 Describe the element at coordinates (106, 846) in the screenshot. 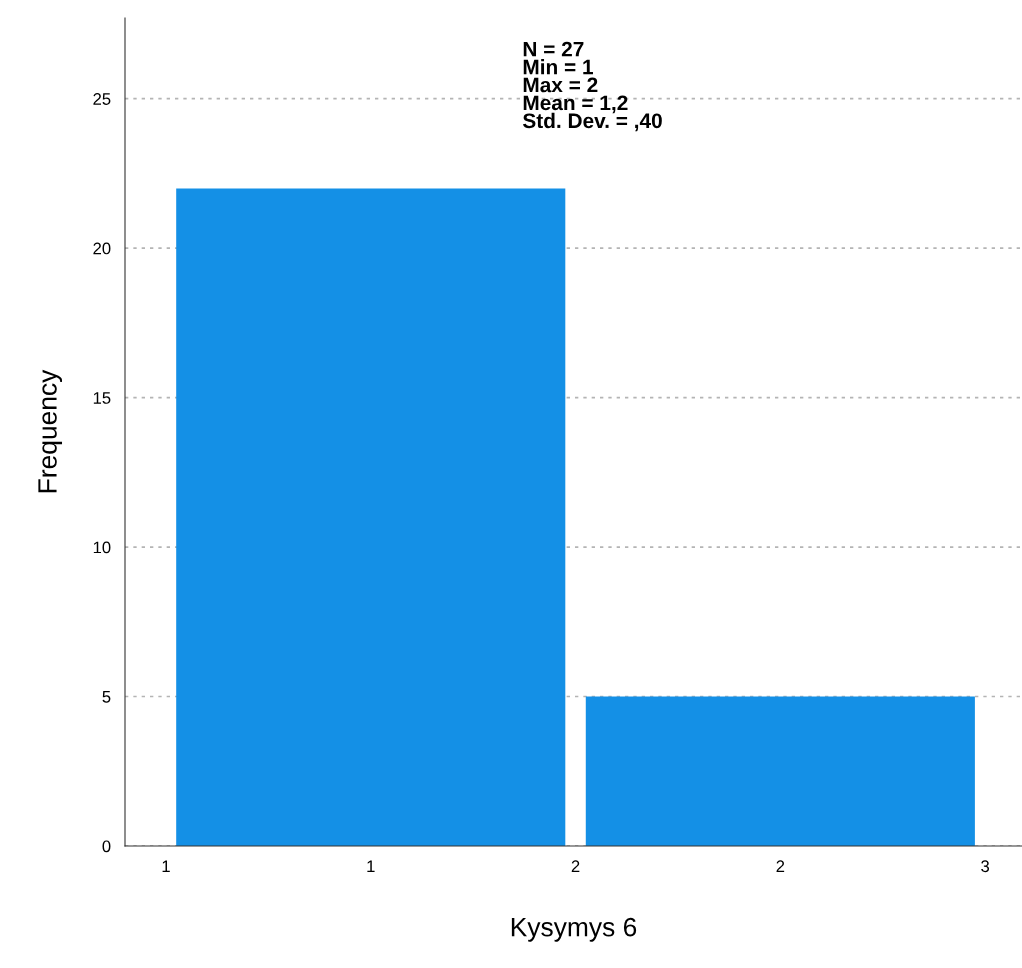

I see `y-tick-label: 0` at that location.